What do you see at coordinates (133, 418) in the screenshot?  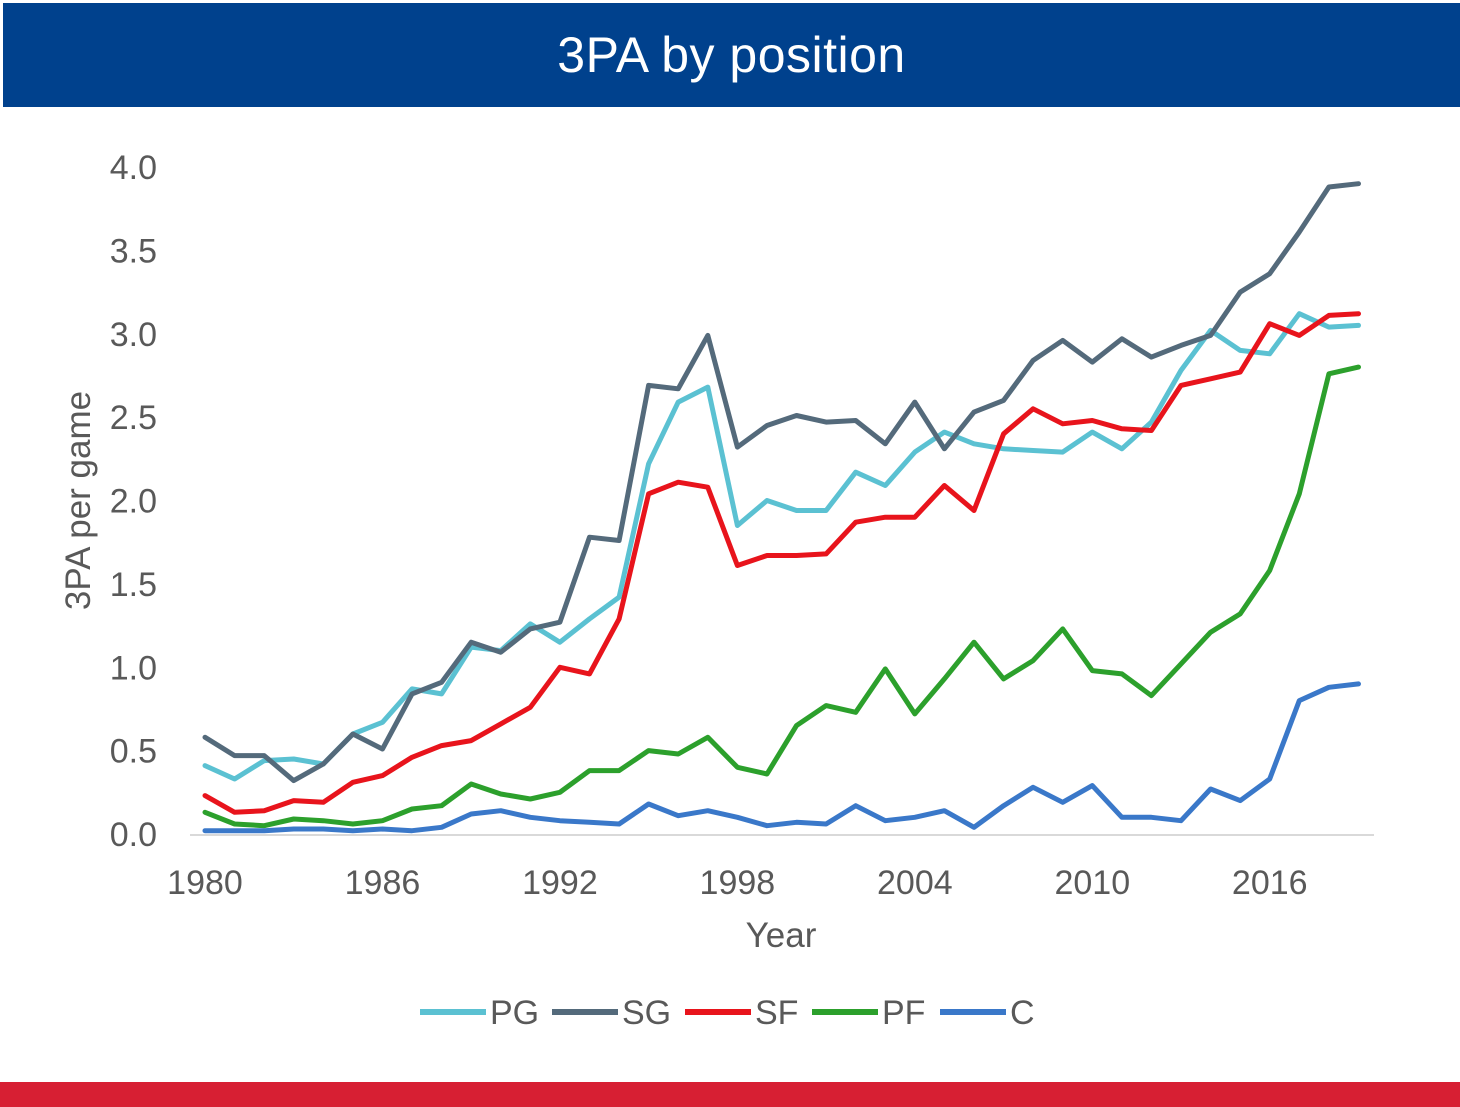 I see `y-tick-label: 2.5` at bounding box center [133, 418].